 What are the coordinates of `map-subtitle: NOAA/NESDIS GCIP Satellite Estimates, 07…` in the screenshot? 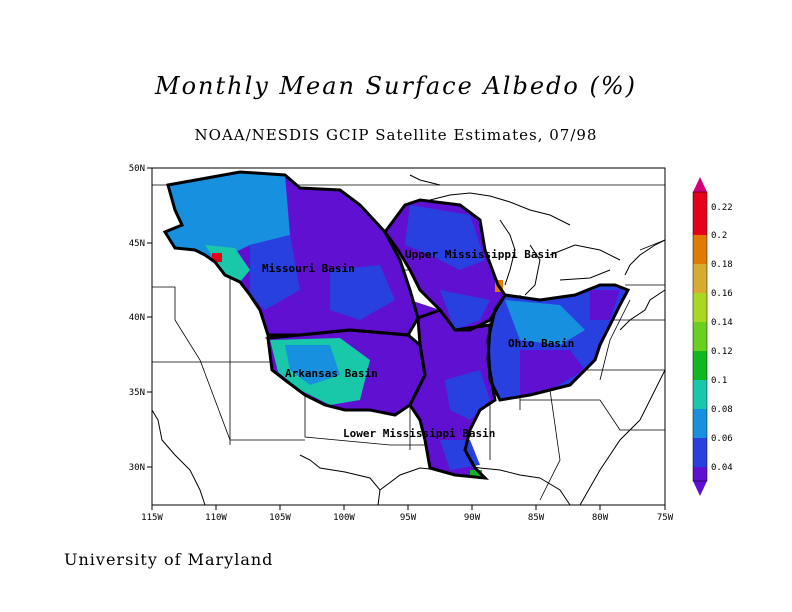 It's located at (396, 135).